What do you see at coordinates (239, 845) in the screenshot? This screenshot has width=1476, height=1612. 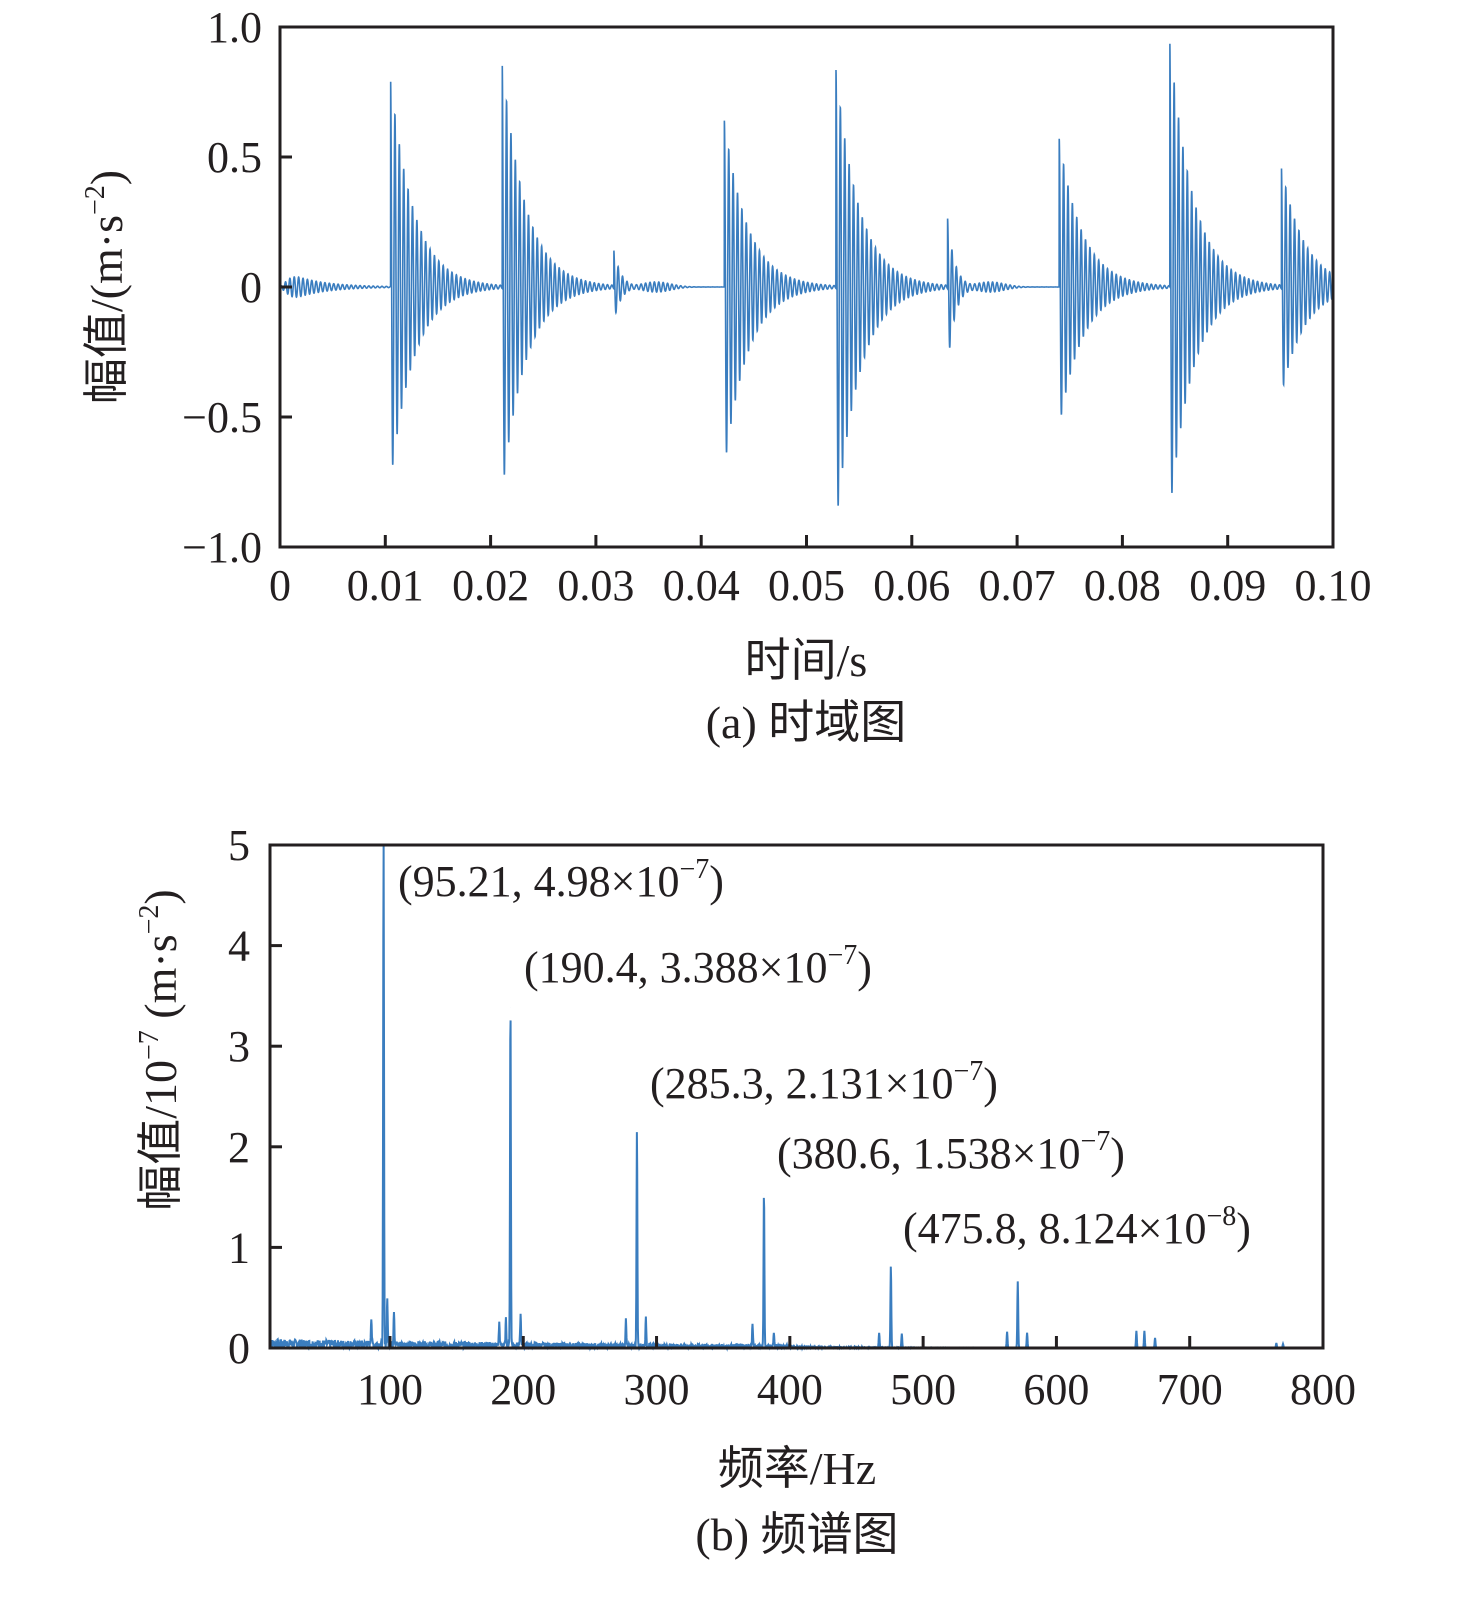 I see `y-tick-label: 5` at bounding box center [239, 845].